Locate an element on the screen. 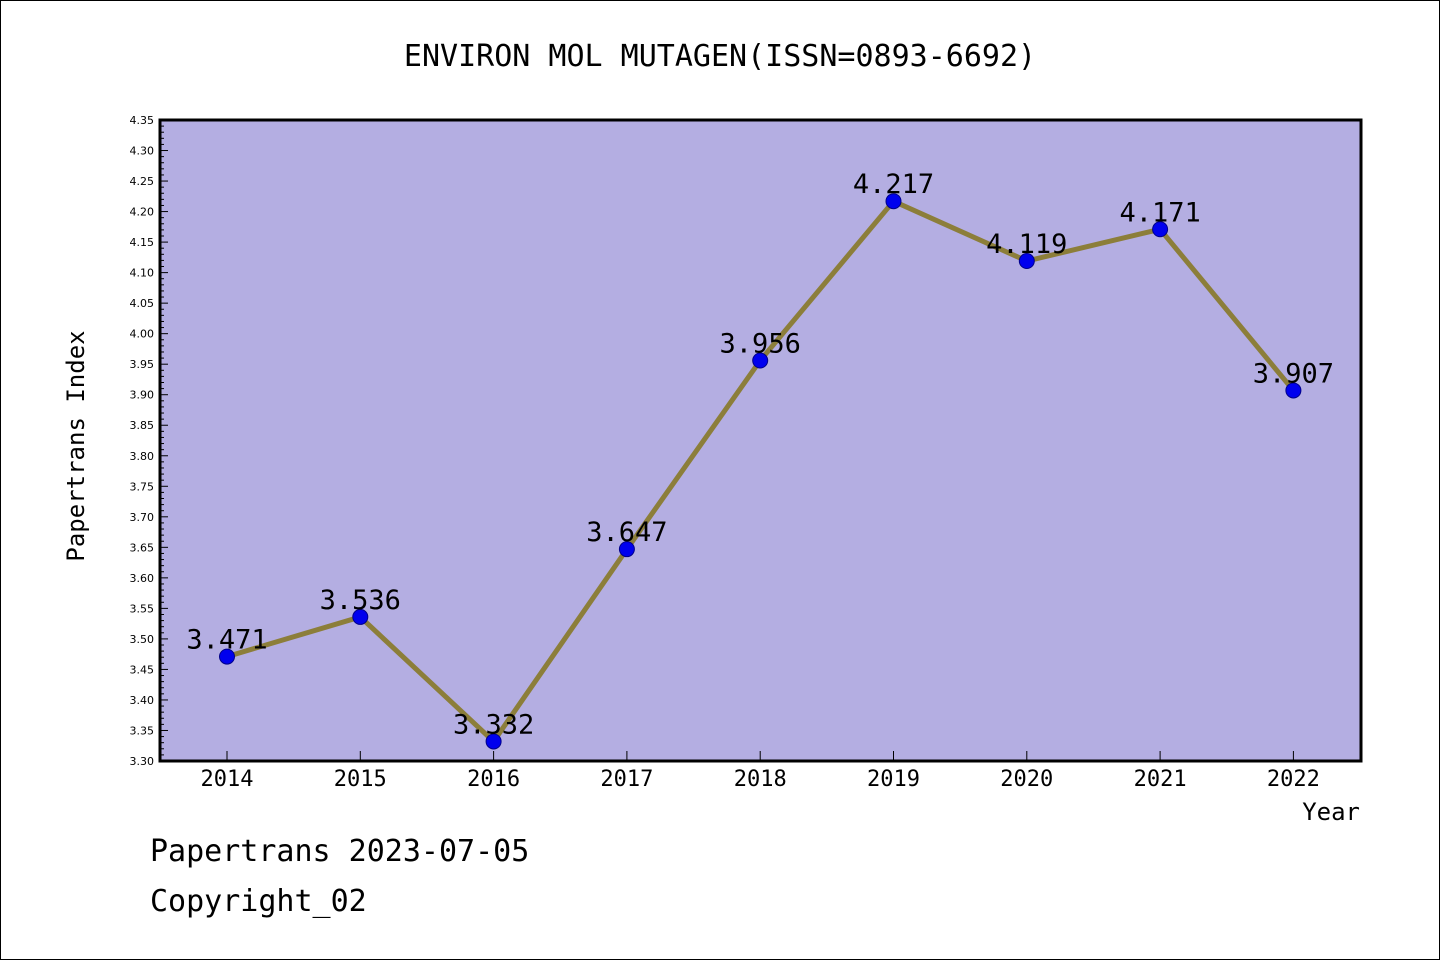  x-tick-label: 2020 is located at coordinates (1026, 779).